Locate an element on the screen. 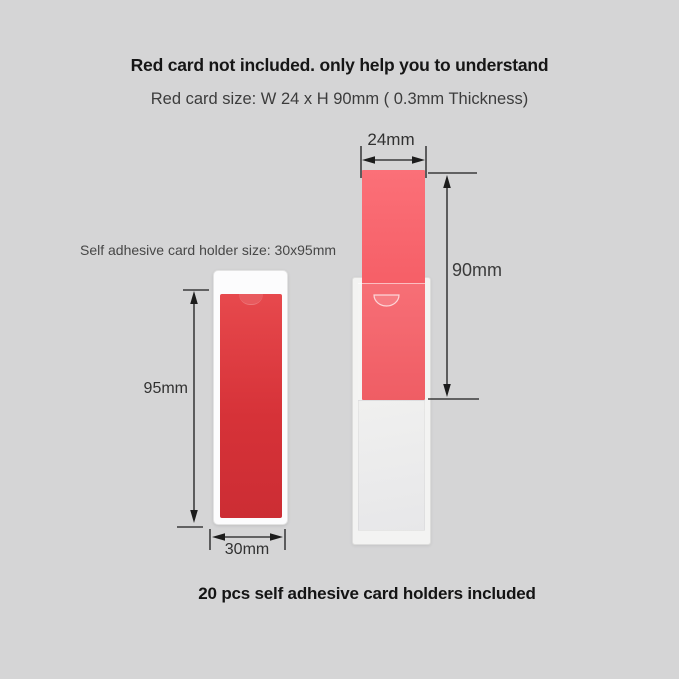 The image size is (679, 679). right-red-card is located at coordinates (393, 285).